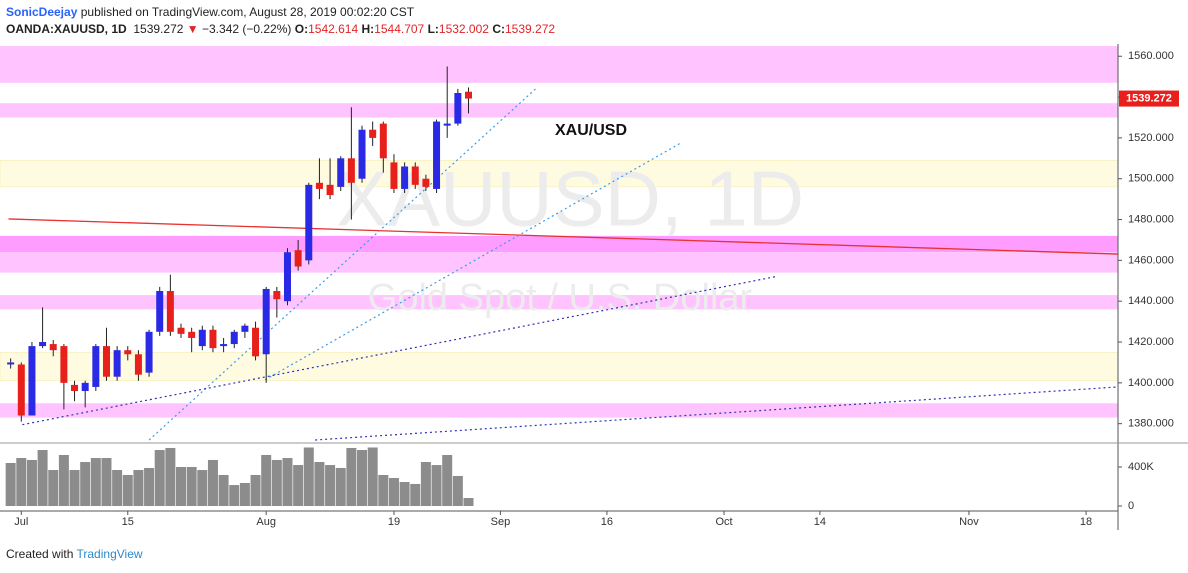 This screenshot has width=1188, height=573. I want to click on x-tick-label: 18, so click(1086, 522).